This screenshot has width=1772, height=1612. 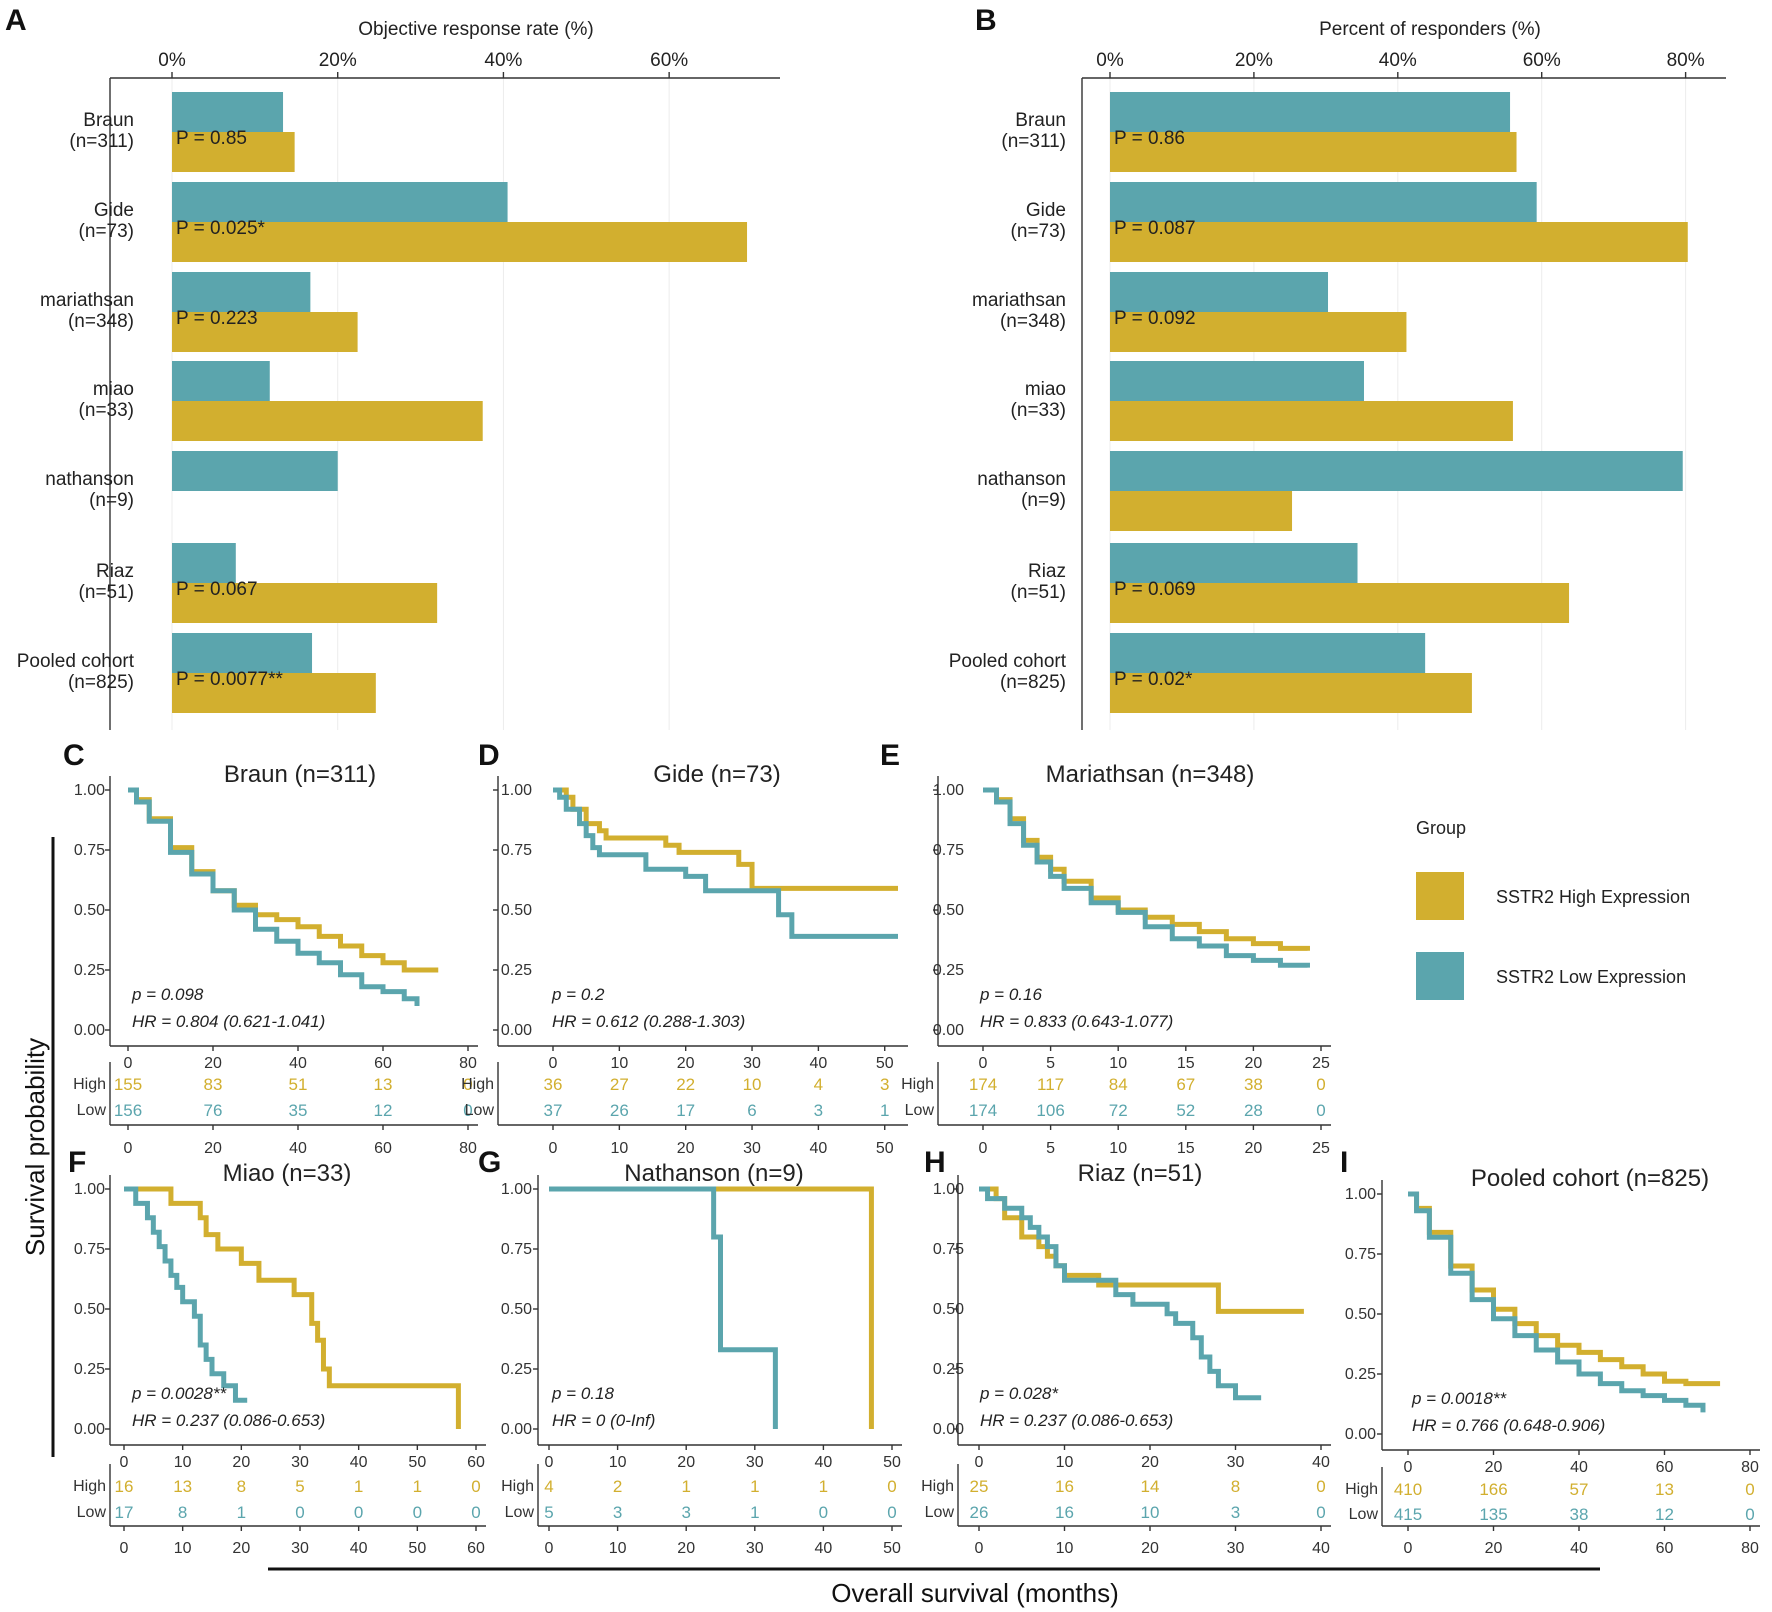 I want to click on risk-count-low: 12, so click(x=1664, y=1514).